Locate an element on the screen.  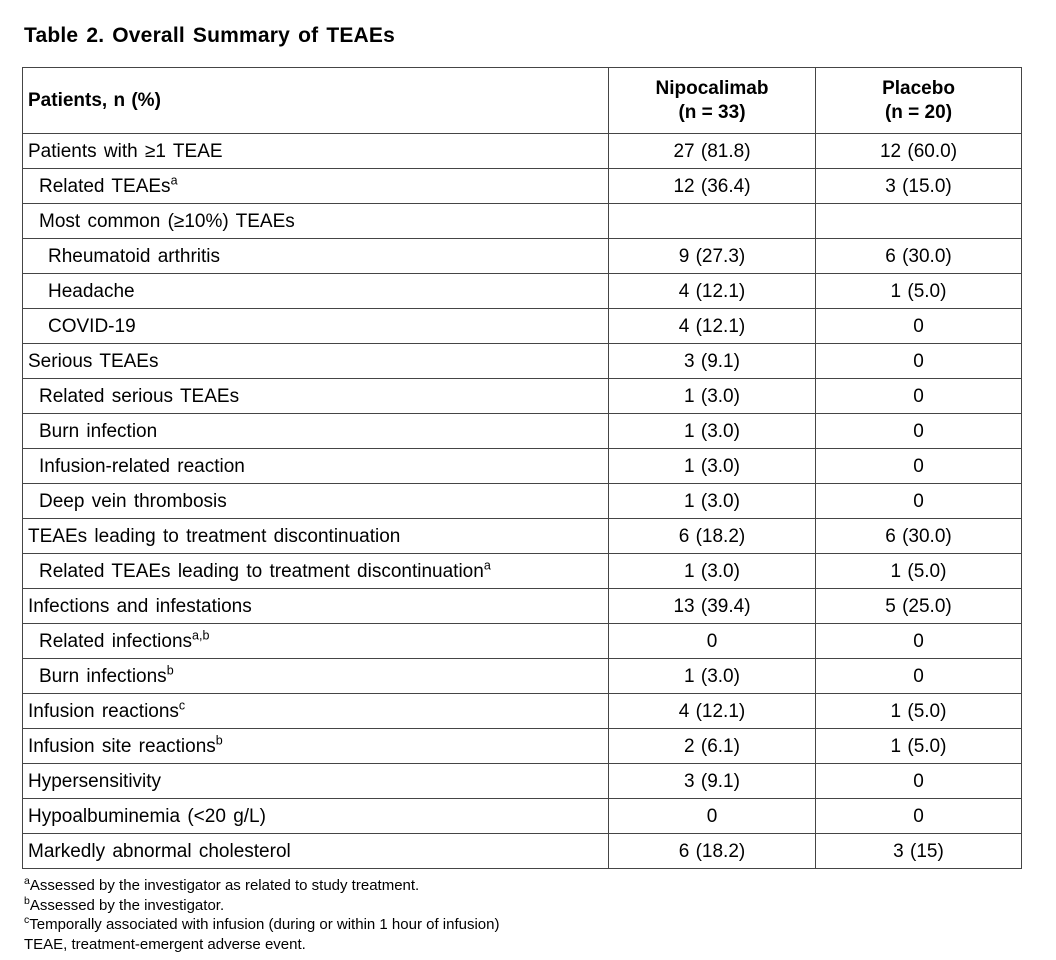
row-label-text: Related serious TEAEs is located at coordinates (139, 396).